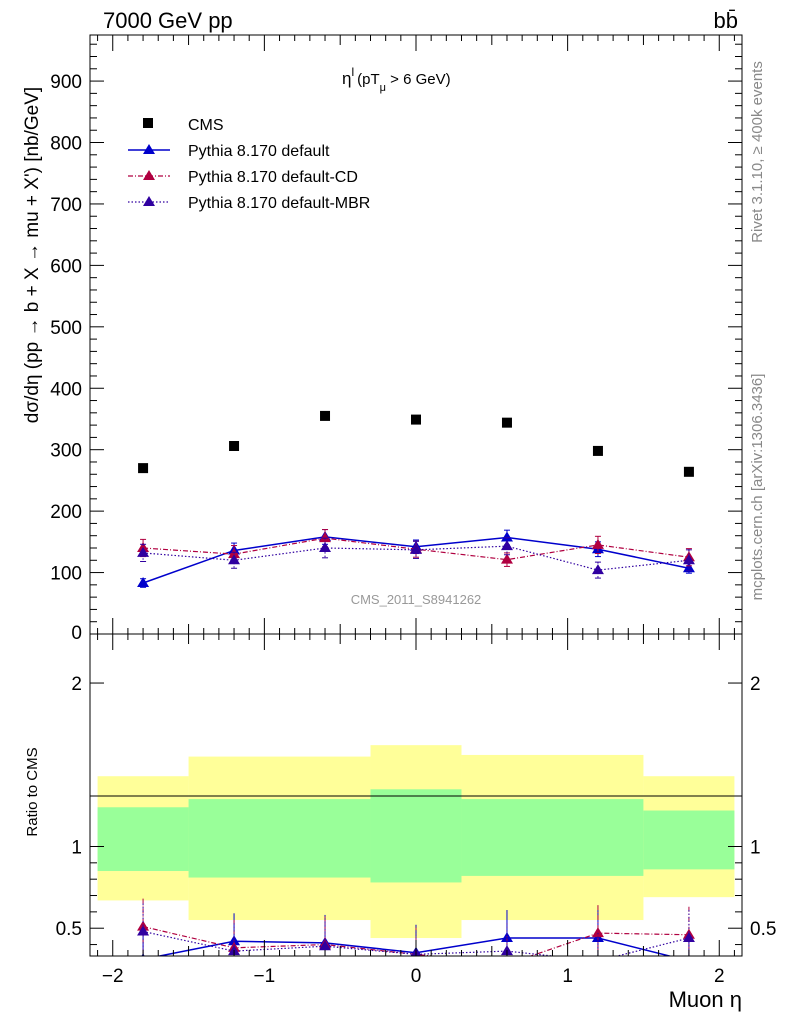 This screenshot has height=1024, width=786. I want to click on x-tick-label: 0, so click(416, 976).